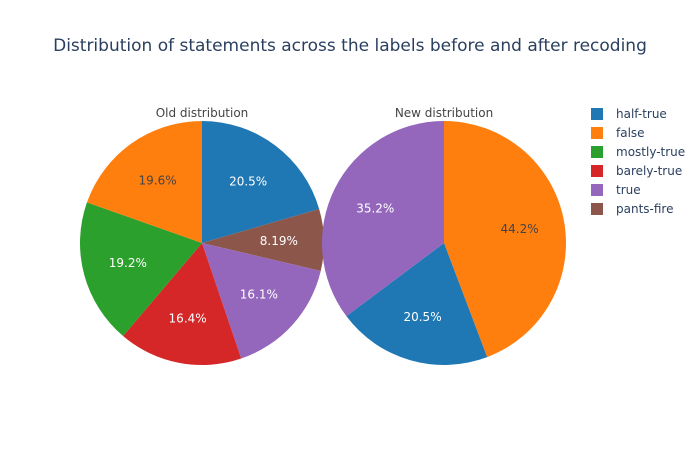  I want to click on legend-swatch-pants-fire, so click(597, 209).